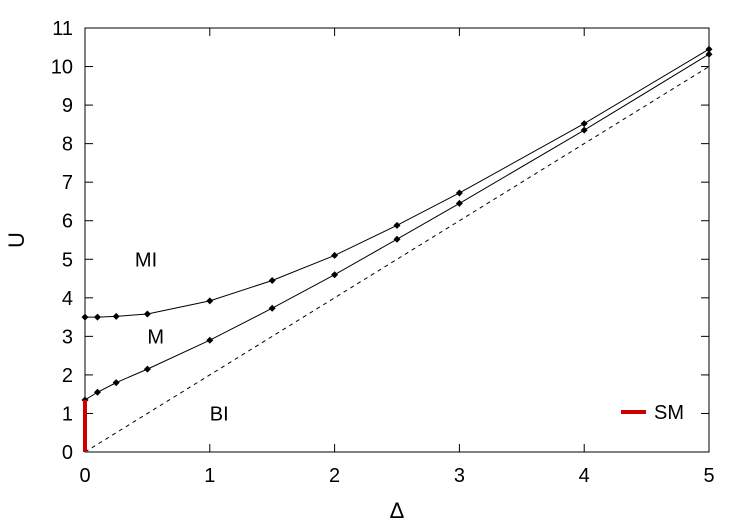 This screenshot has width=750, height=525. What do you see at coordinates (459, 476) in the screenshot?
I see `x-tick-label: 3` at bounding box center [459, 476].